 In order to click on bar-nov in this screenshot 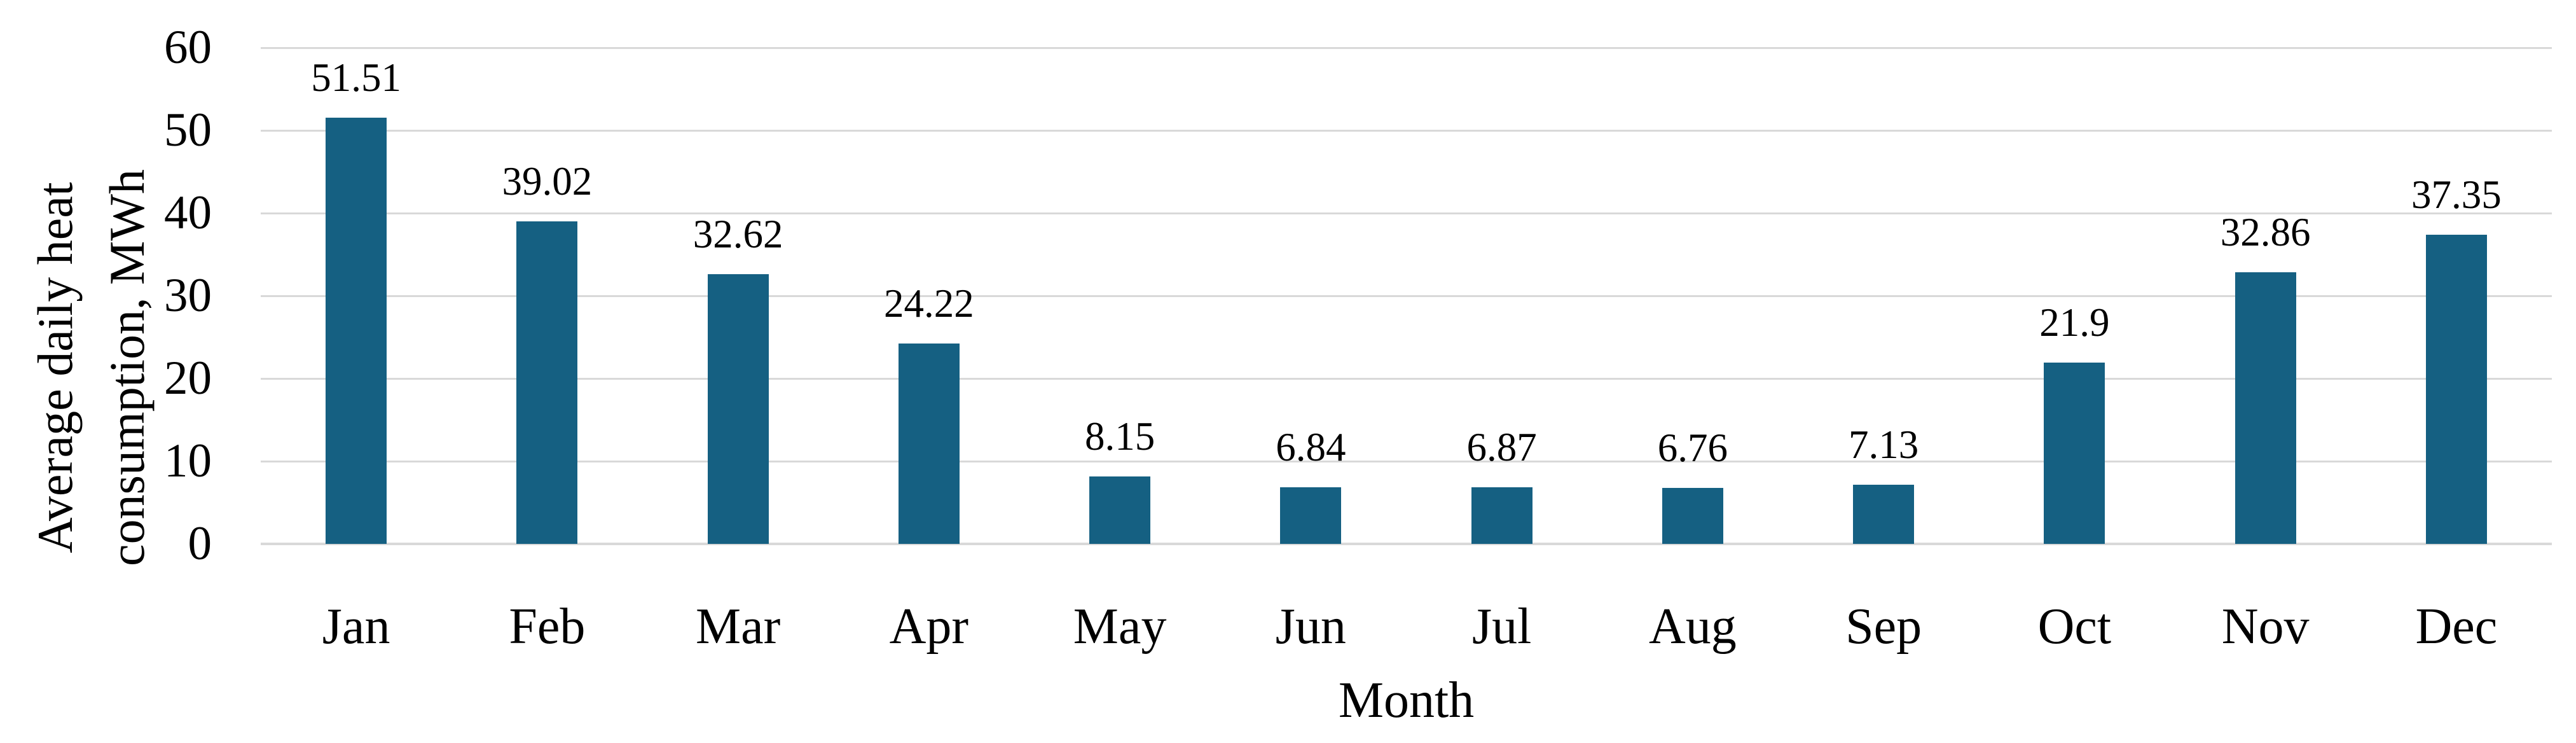, I will do `click(2265, 408)`.